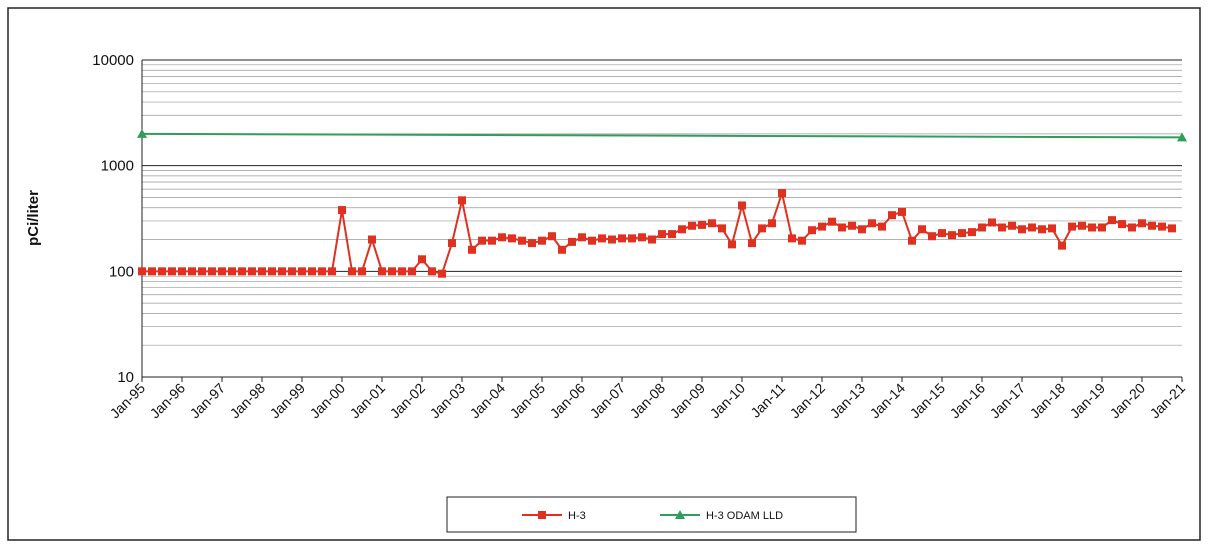  I want to click on legend-box, so click(651, 514).